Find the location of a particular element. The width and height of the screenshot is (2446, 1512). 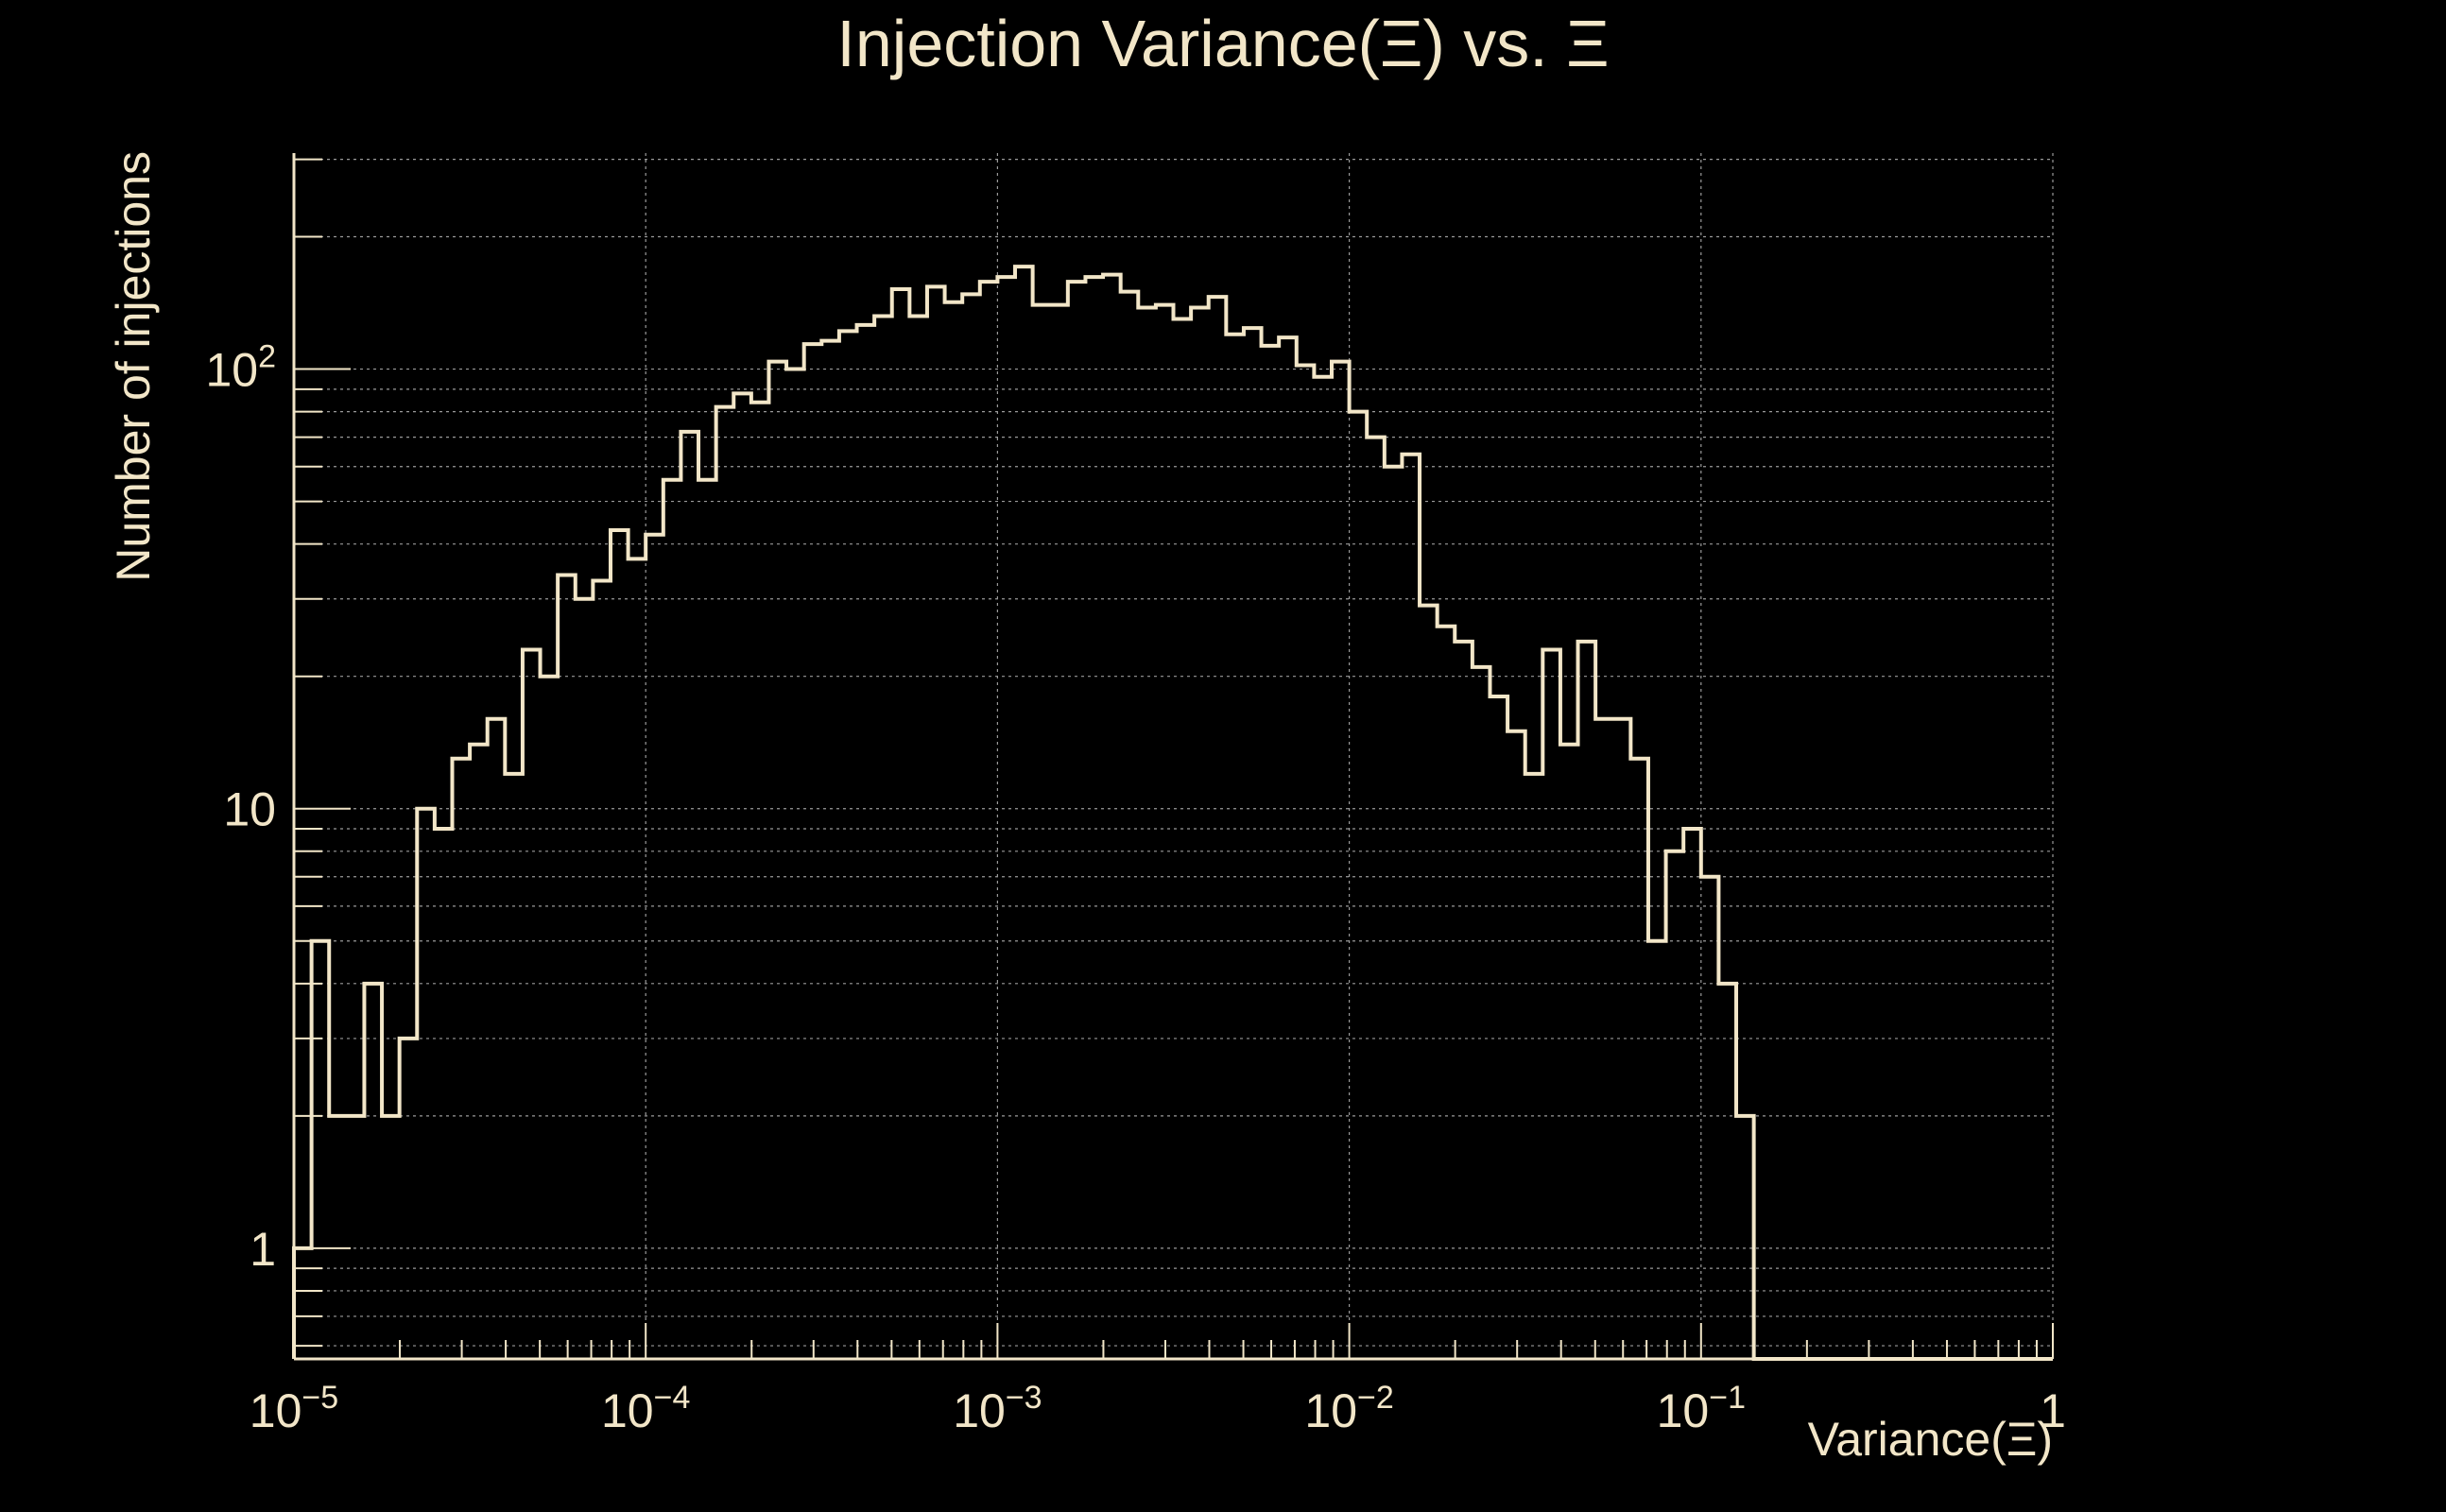

x-tick-label: 10⁻¹ is located at coordinates (1701, 1408).